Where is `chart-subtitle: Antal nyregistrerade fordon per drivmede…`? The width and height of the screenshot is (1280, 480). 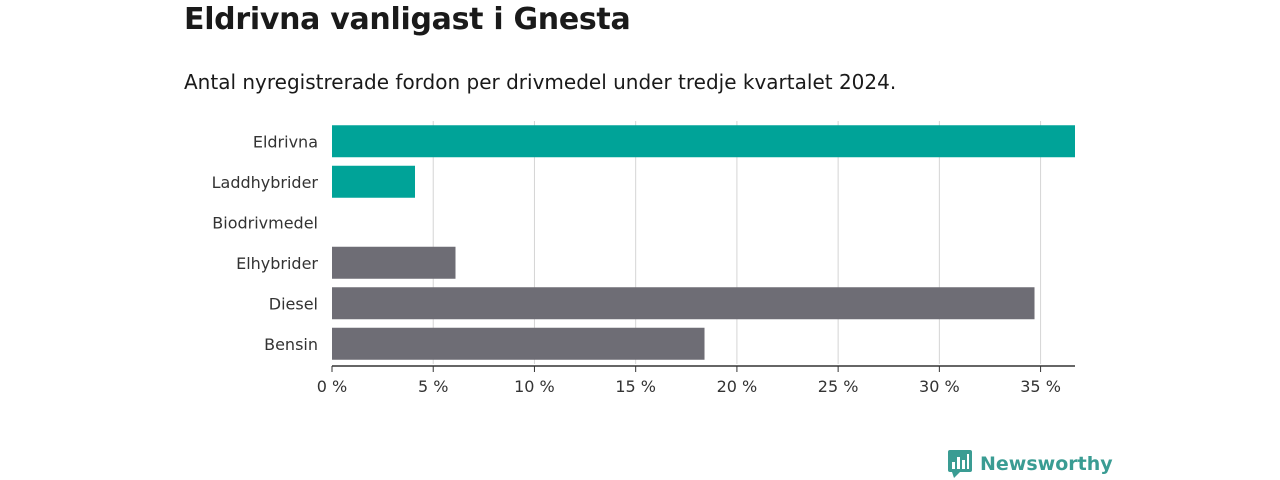 chart-subtitle: Antal nyregistrerade fordon per drivmede… is located at coordinates (540, 82).